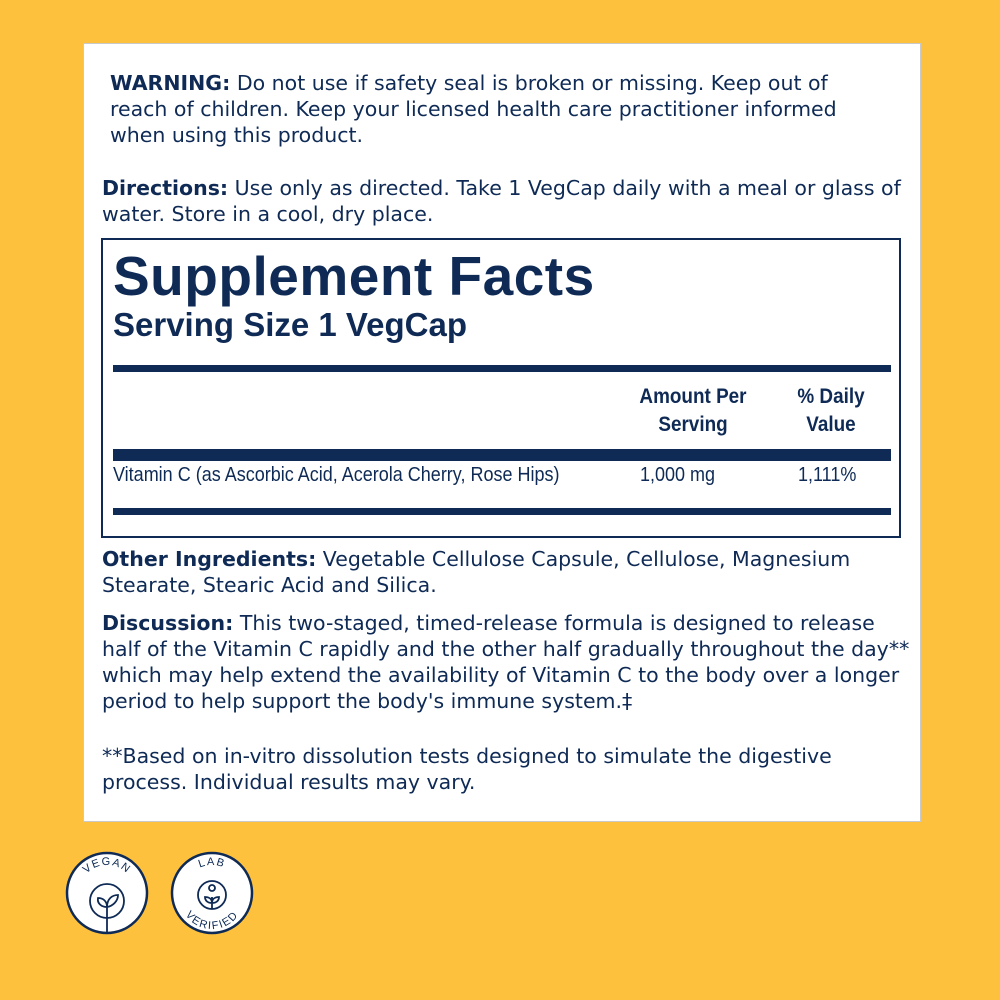  Describe the element at coordinates (165, 188) in the screenshot. I see `directions-label: Directions:` at that location.